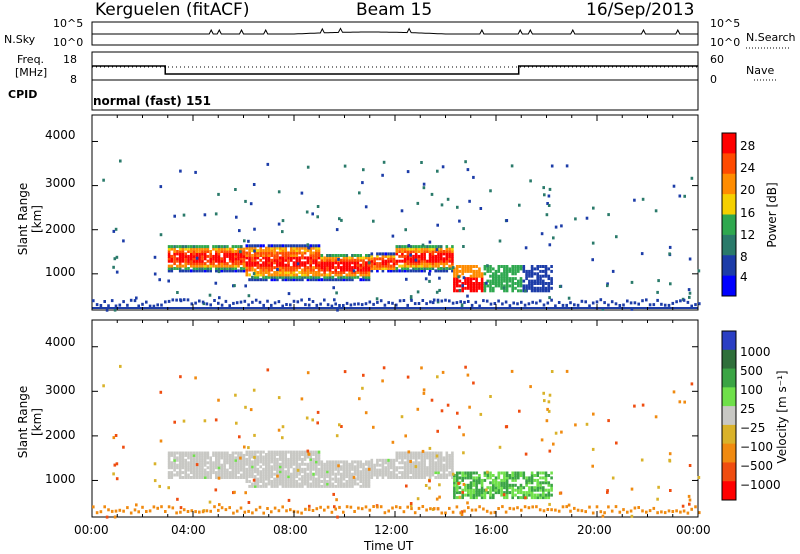 The image size is (800, 554). What do you see at coordinates (760, 70) in the screenshot?
I see `nave-label: Nave` at bounding box center [760, 70].